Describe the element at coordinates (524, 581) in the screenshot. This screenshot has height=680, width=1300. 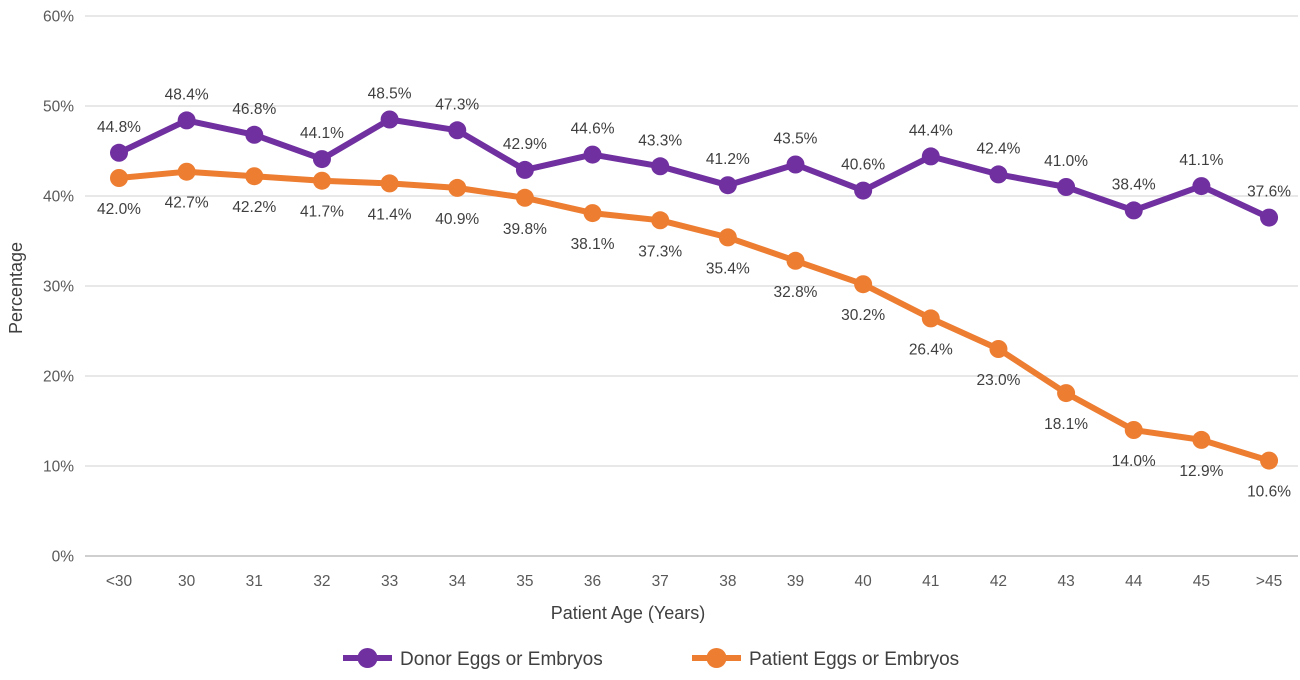
I see `x-tick-label: 35` at that location.